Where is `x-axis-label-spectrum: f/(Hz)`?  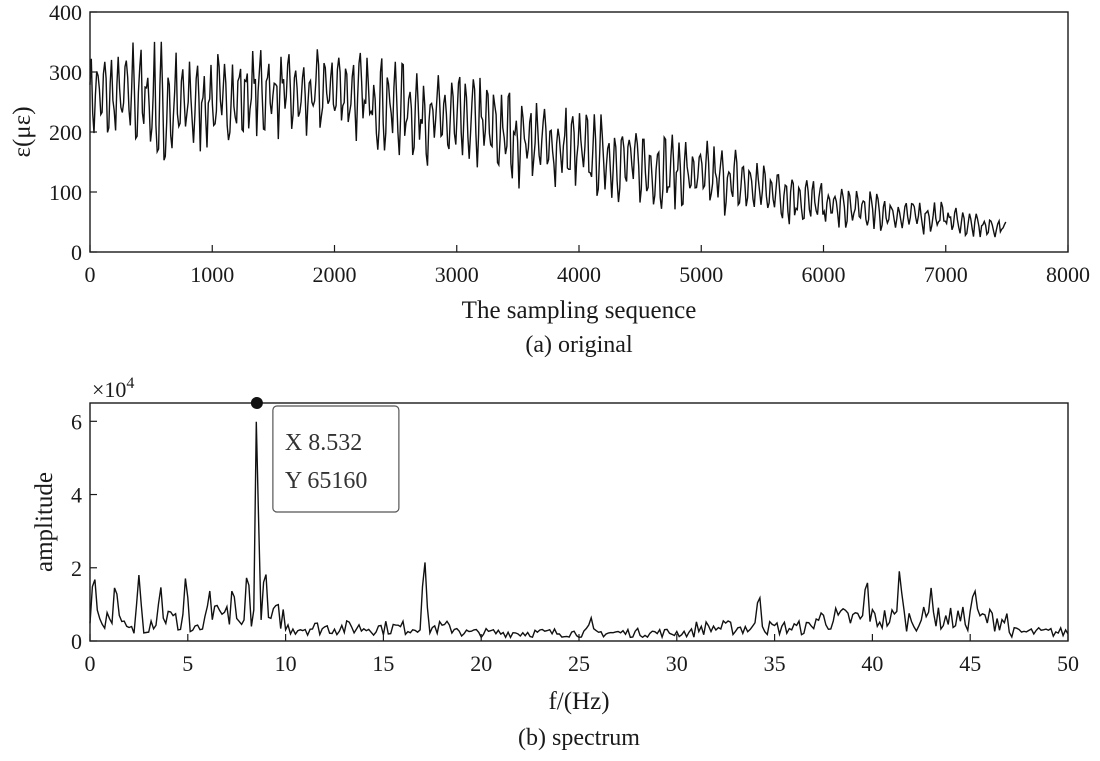 x-axis-label-spectrum: f/(Hz) is located at coordinates (578, 701).